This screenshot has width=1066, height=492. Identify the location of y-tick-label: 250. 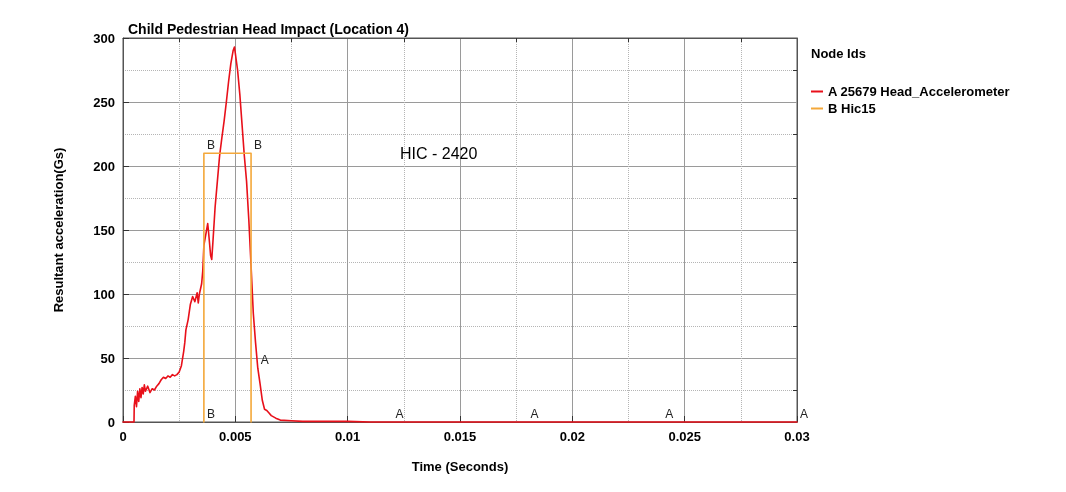
(104, 102).